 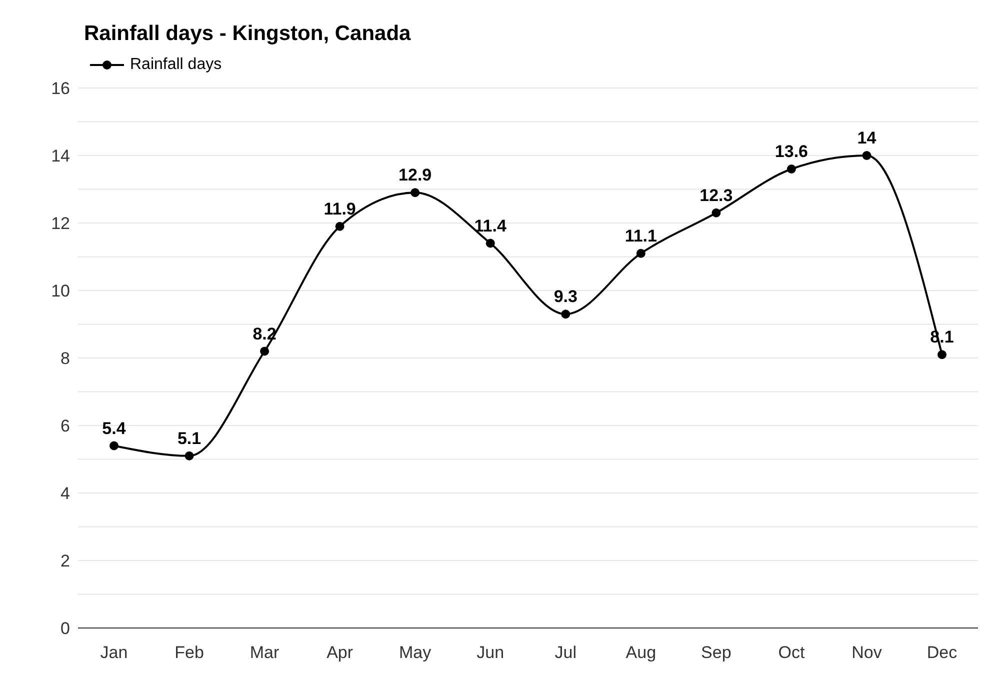 What do you see at coordinates (60, 88) in the screenshot?
I see `y-tick-label: 16` at bounding box center [60, 88].